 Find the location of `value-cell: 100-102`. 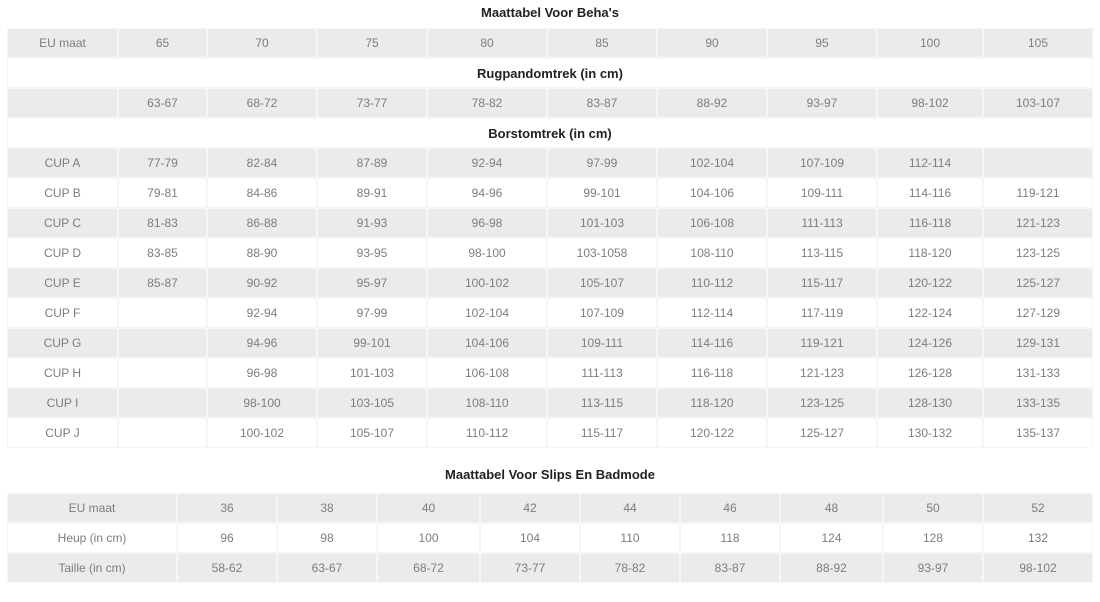

value-cell: 100-102 is located at coordinates (487, 283).